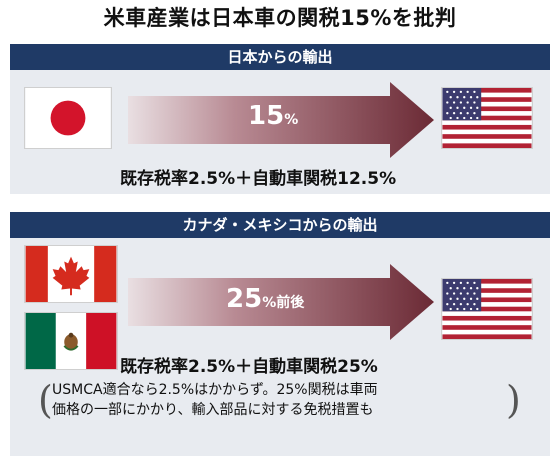 The image size is (560, 456). I want to click on japan-tariff-value: 15, so click(266, 116).